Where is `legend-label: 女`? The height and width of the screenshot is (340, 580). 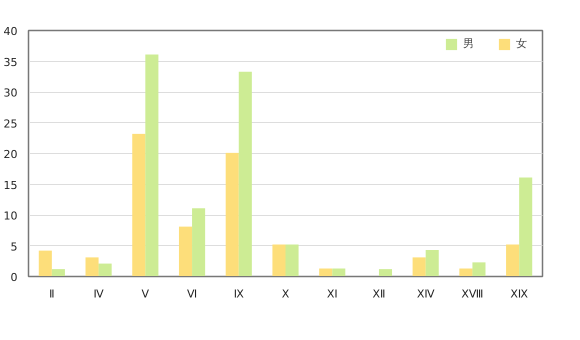
legend-label: 女 is located at coordinates (522, 43).